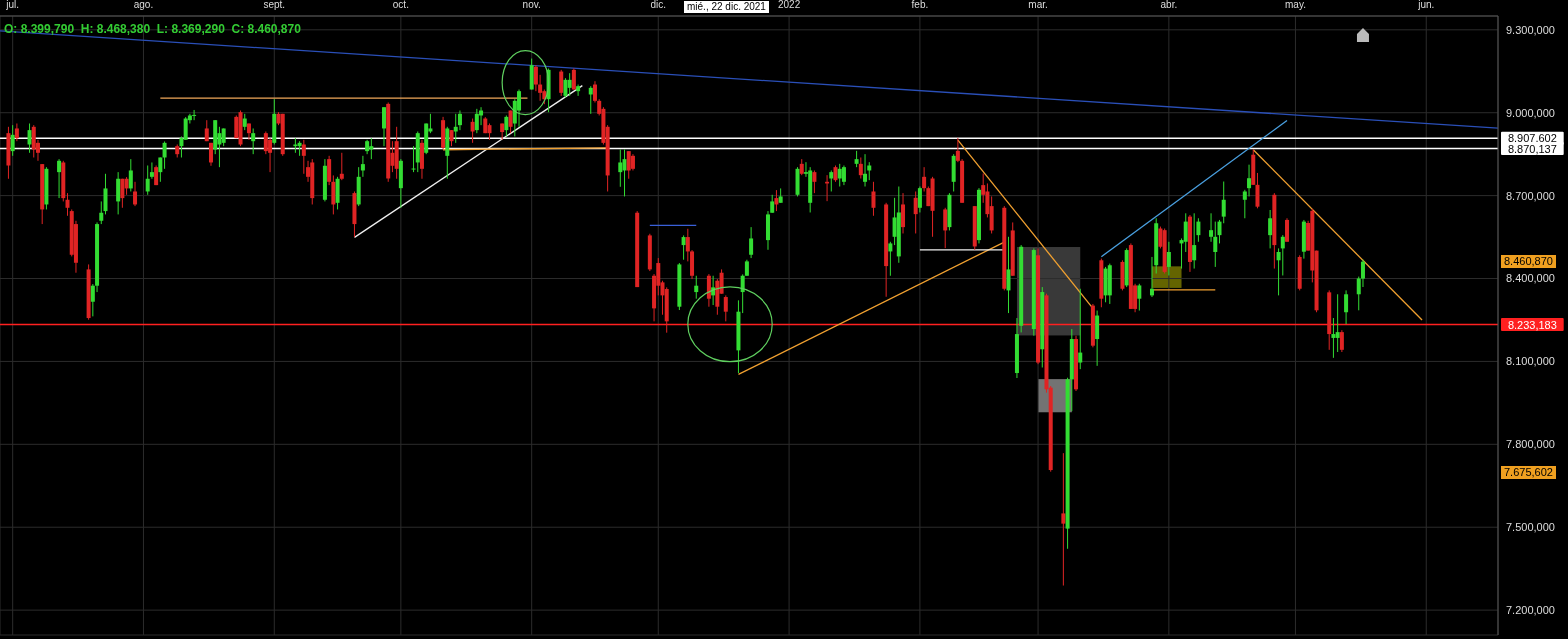 This screenshot has width=1568, height=639. What do you see at coordinates (1038, 5) in the screenshot?
I see `x-tick-label: mar.` at bounding box center [1038, 5].